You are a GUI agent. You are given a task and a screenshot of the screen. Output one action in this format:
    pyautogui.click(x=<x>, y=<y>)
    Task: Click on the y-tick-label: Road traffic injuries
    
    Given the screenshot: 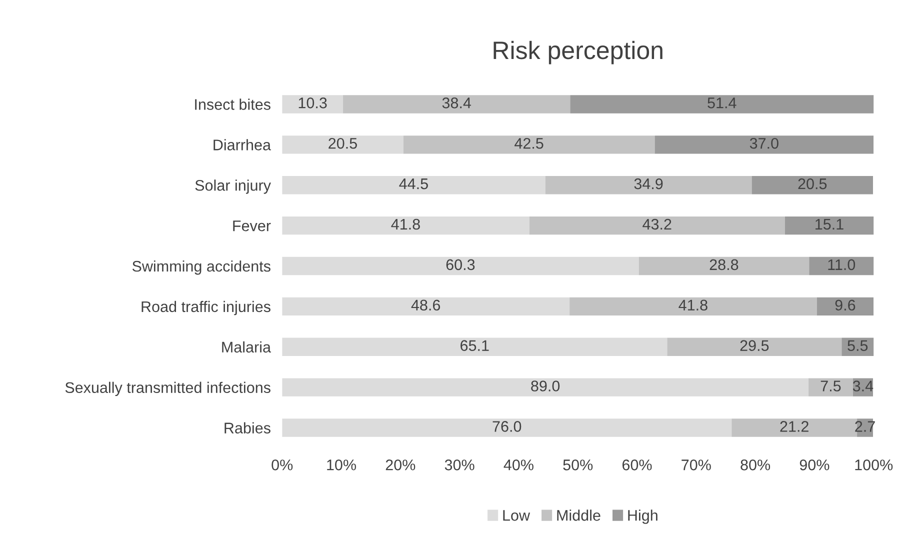 What is the action you would take?
    pyautogui.click(x=206, y=308)
    